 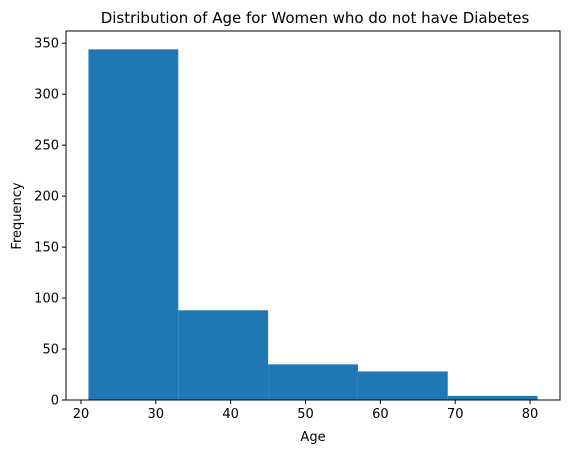 I want to click on y-tick-label: 150, so click(x=46, y=248).